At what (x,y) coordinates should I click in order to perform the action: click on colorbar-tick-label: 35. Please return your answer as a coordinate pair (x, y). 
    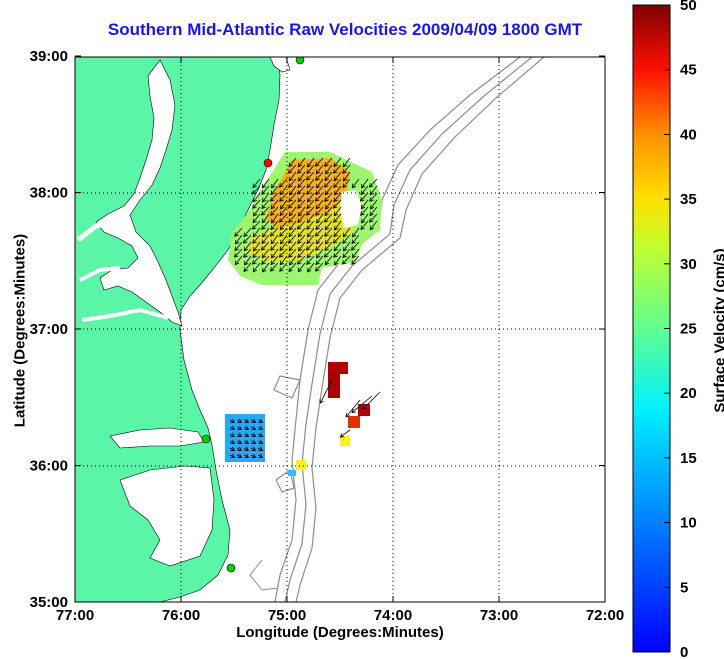
    Looking at the image, I should click on (688, 199).